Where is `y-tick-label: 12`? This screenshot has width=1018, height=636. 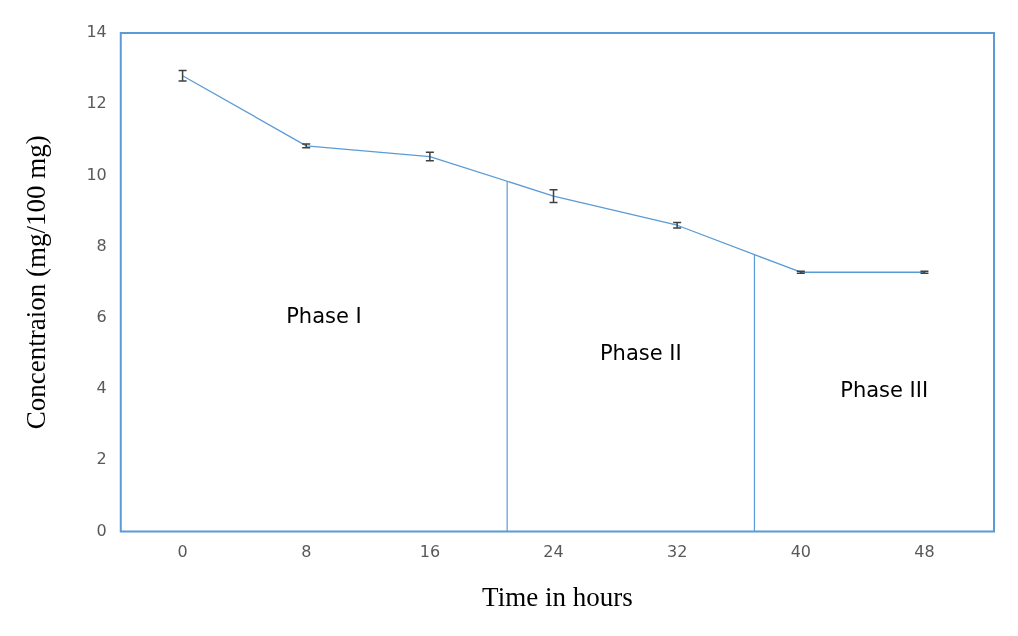
y-tick-label: 12 is located at coordinates (96, 103).